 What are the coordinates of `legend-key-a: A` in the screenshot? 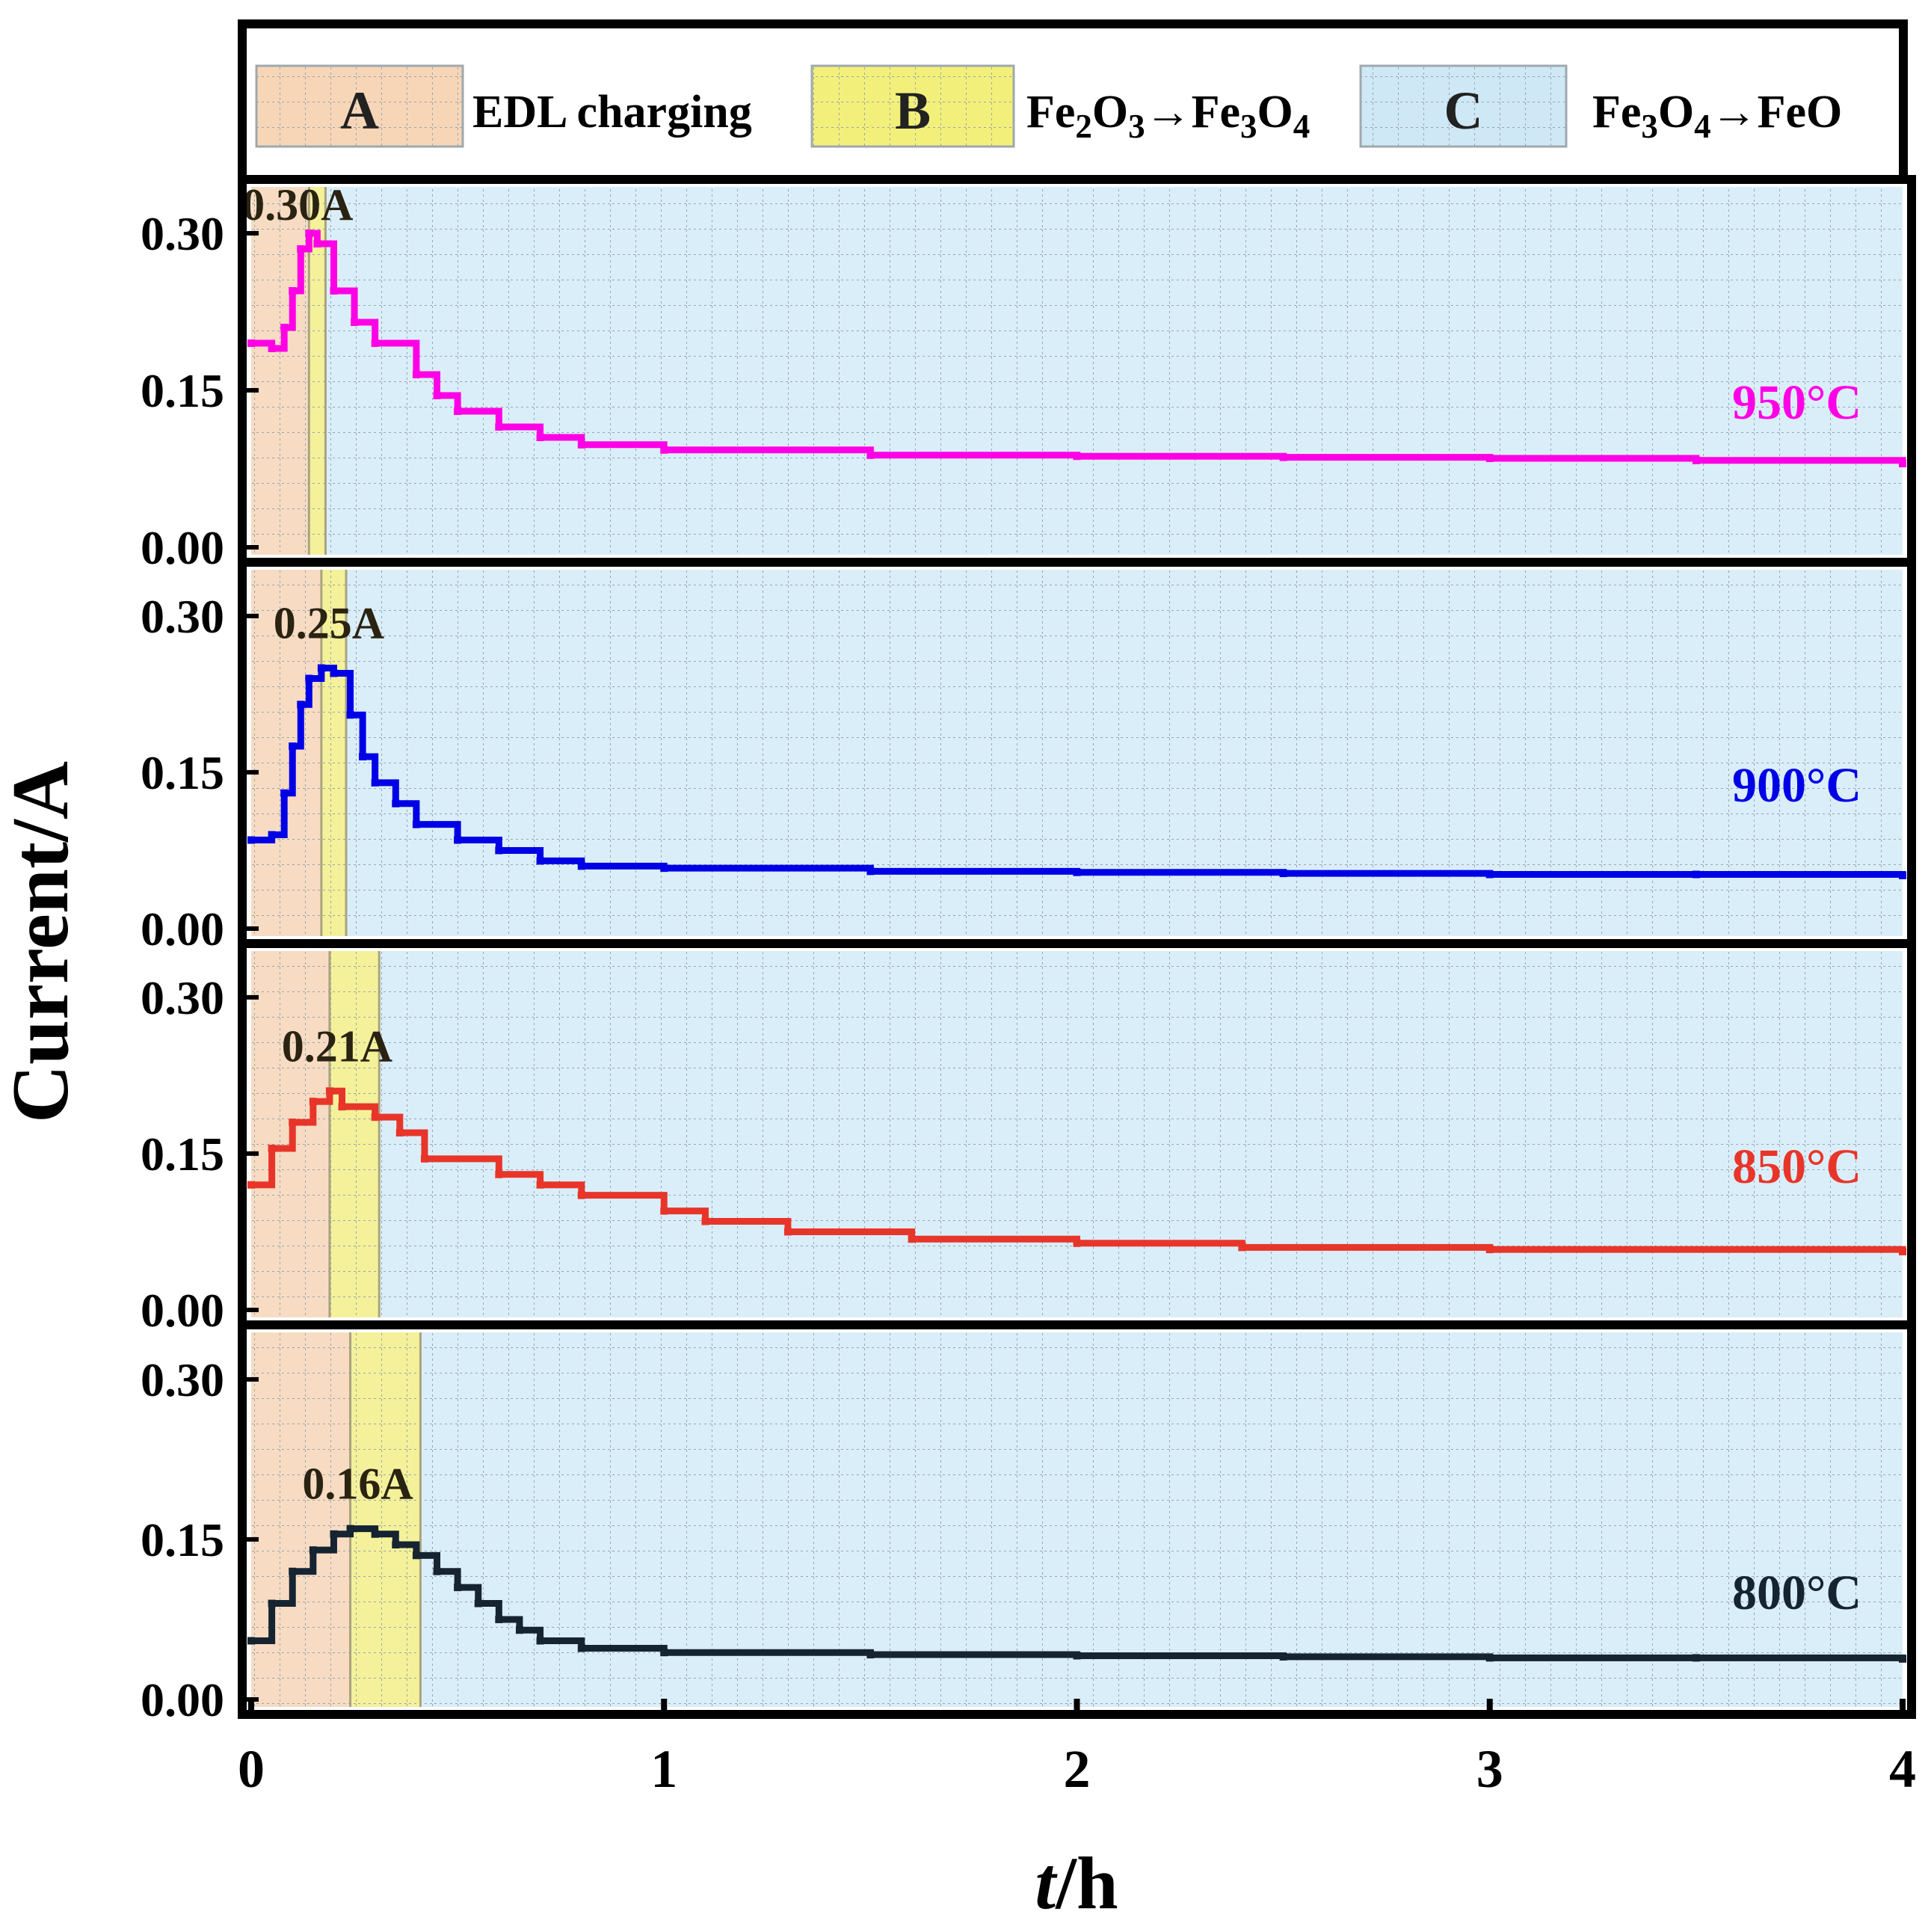 It's located at (359, 111).